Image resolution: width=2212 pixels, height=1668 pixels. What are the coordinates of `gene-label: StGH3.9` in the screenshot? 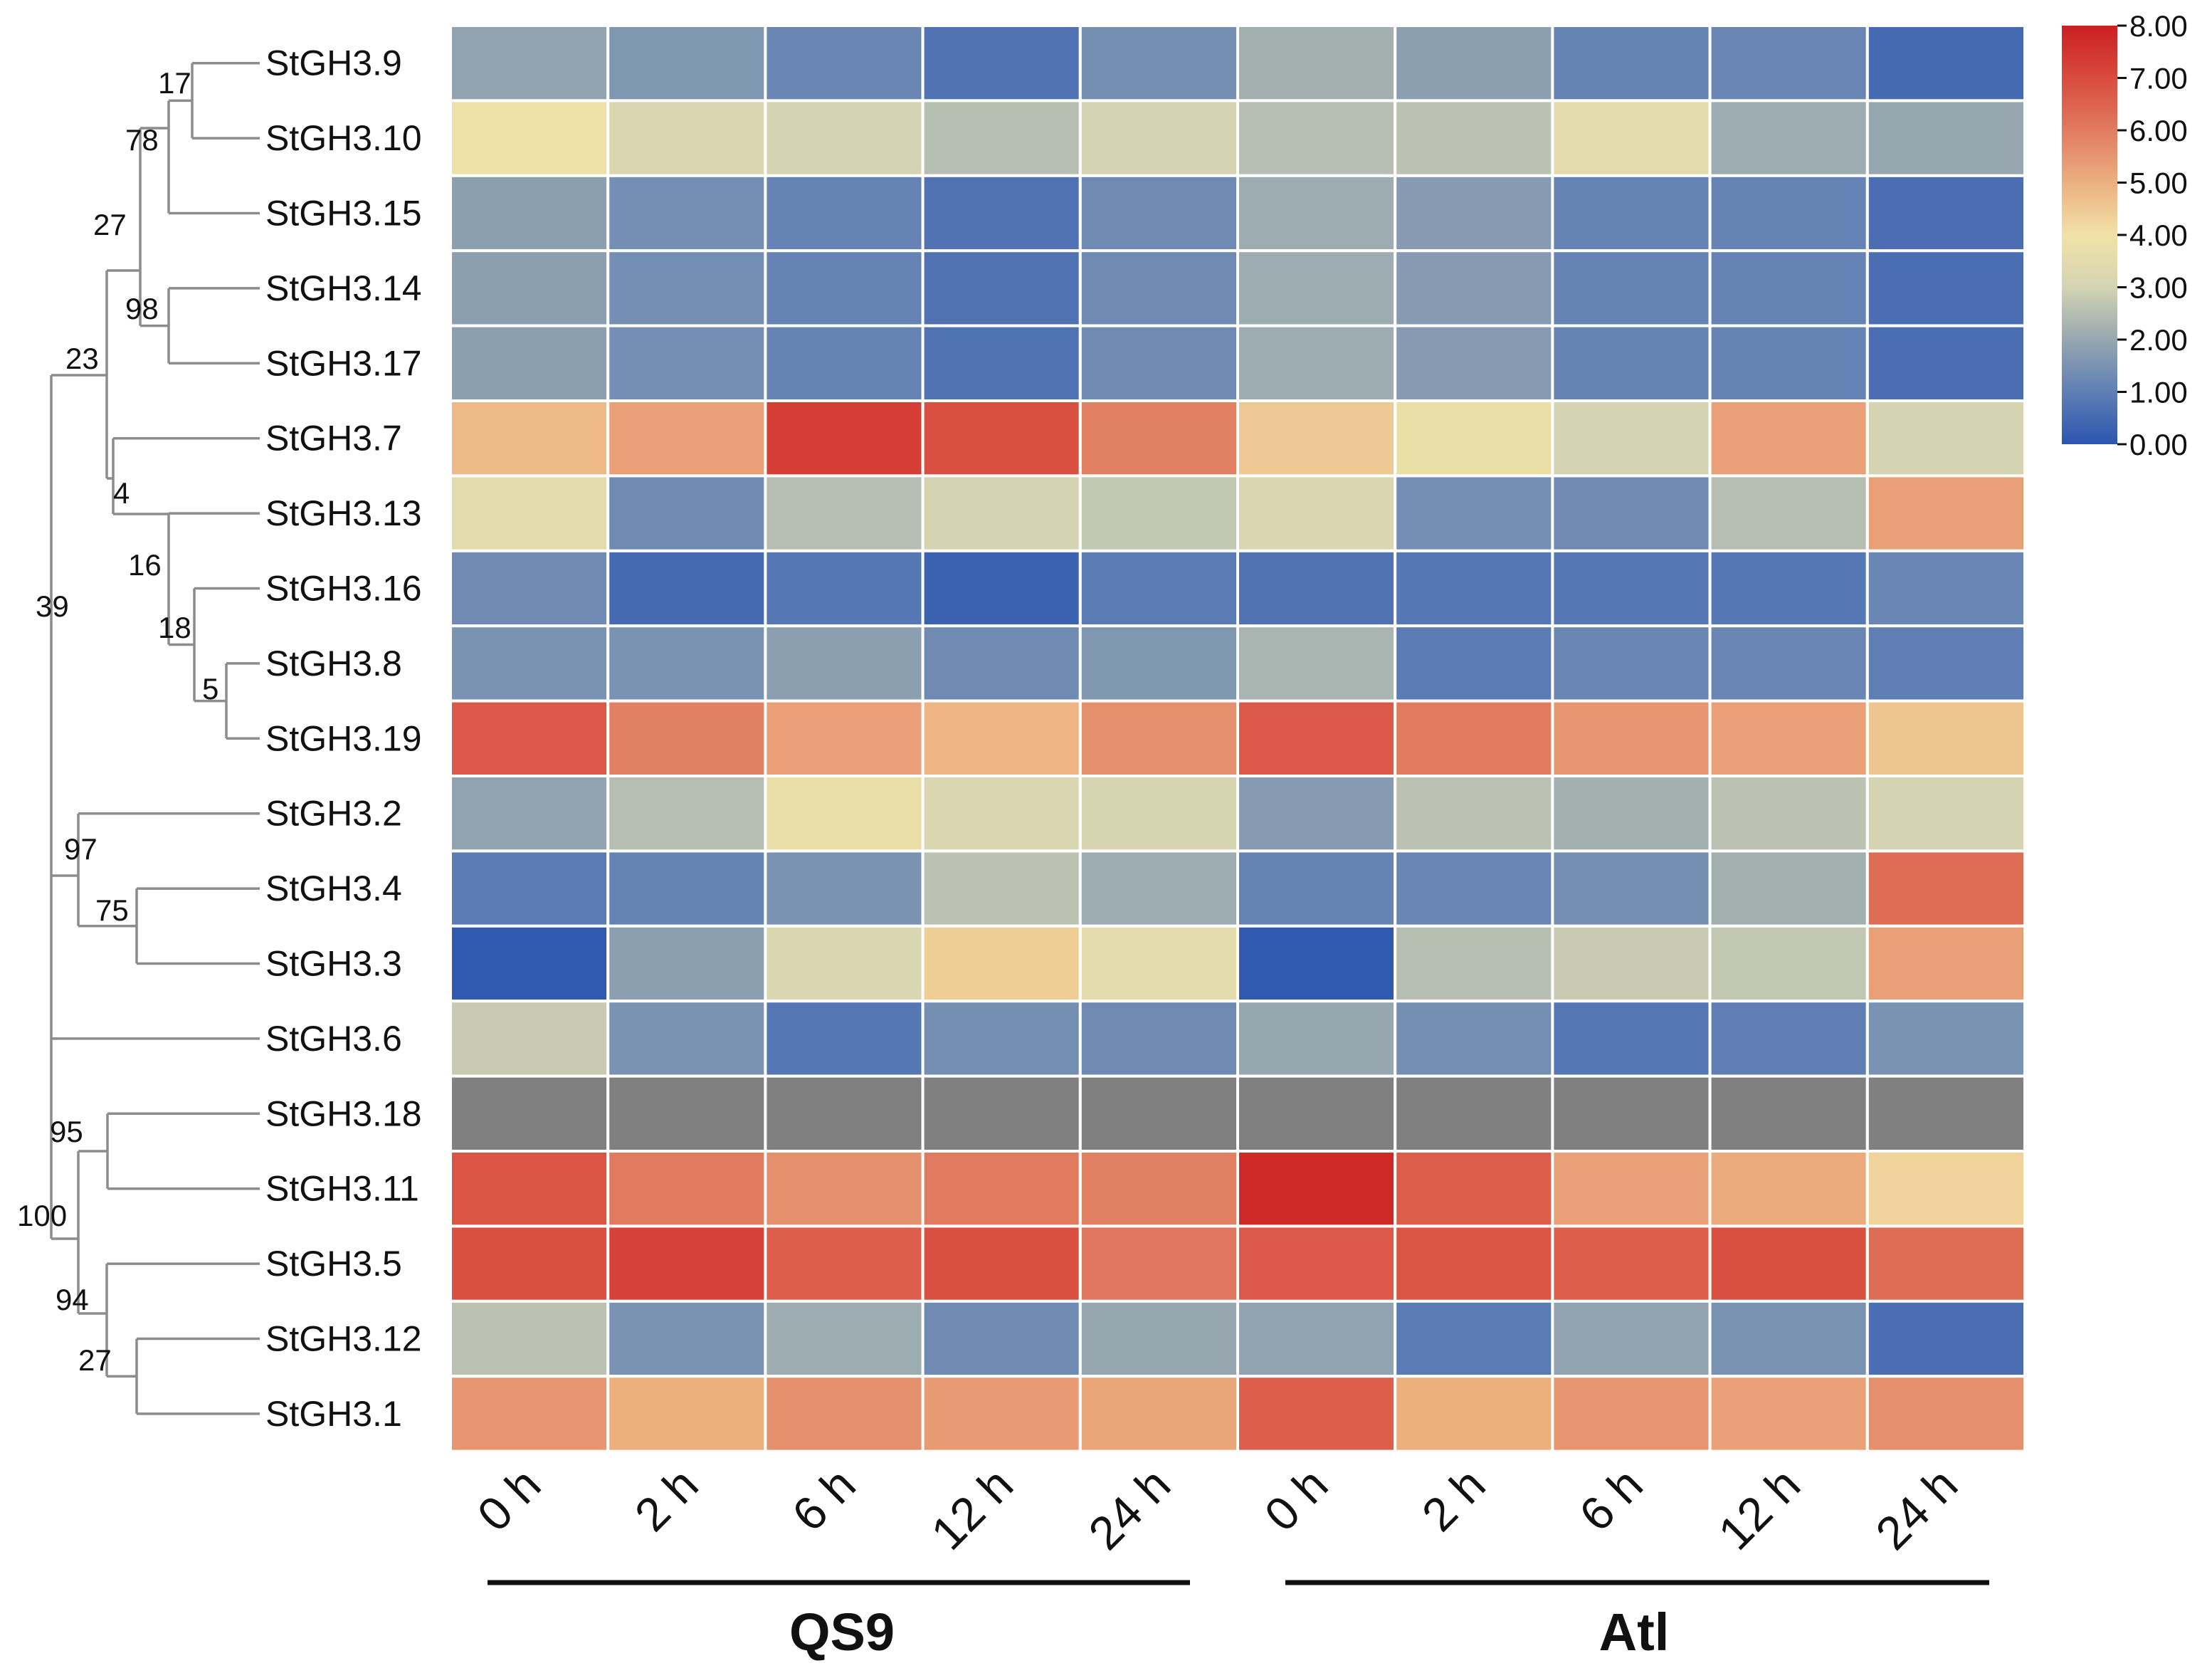 It's located at (333, 63).